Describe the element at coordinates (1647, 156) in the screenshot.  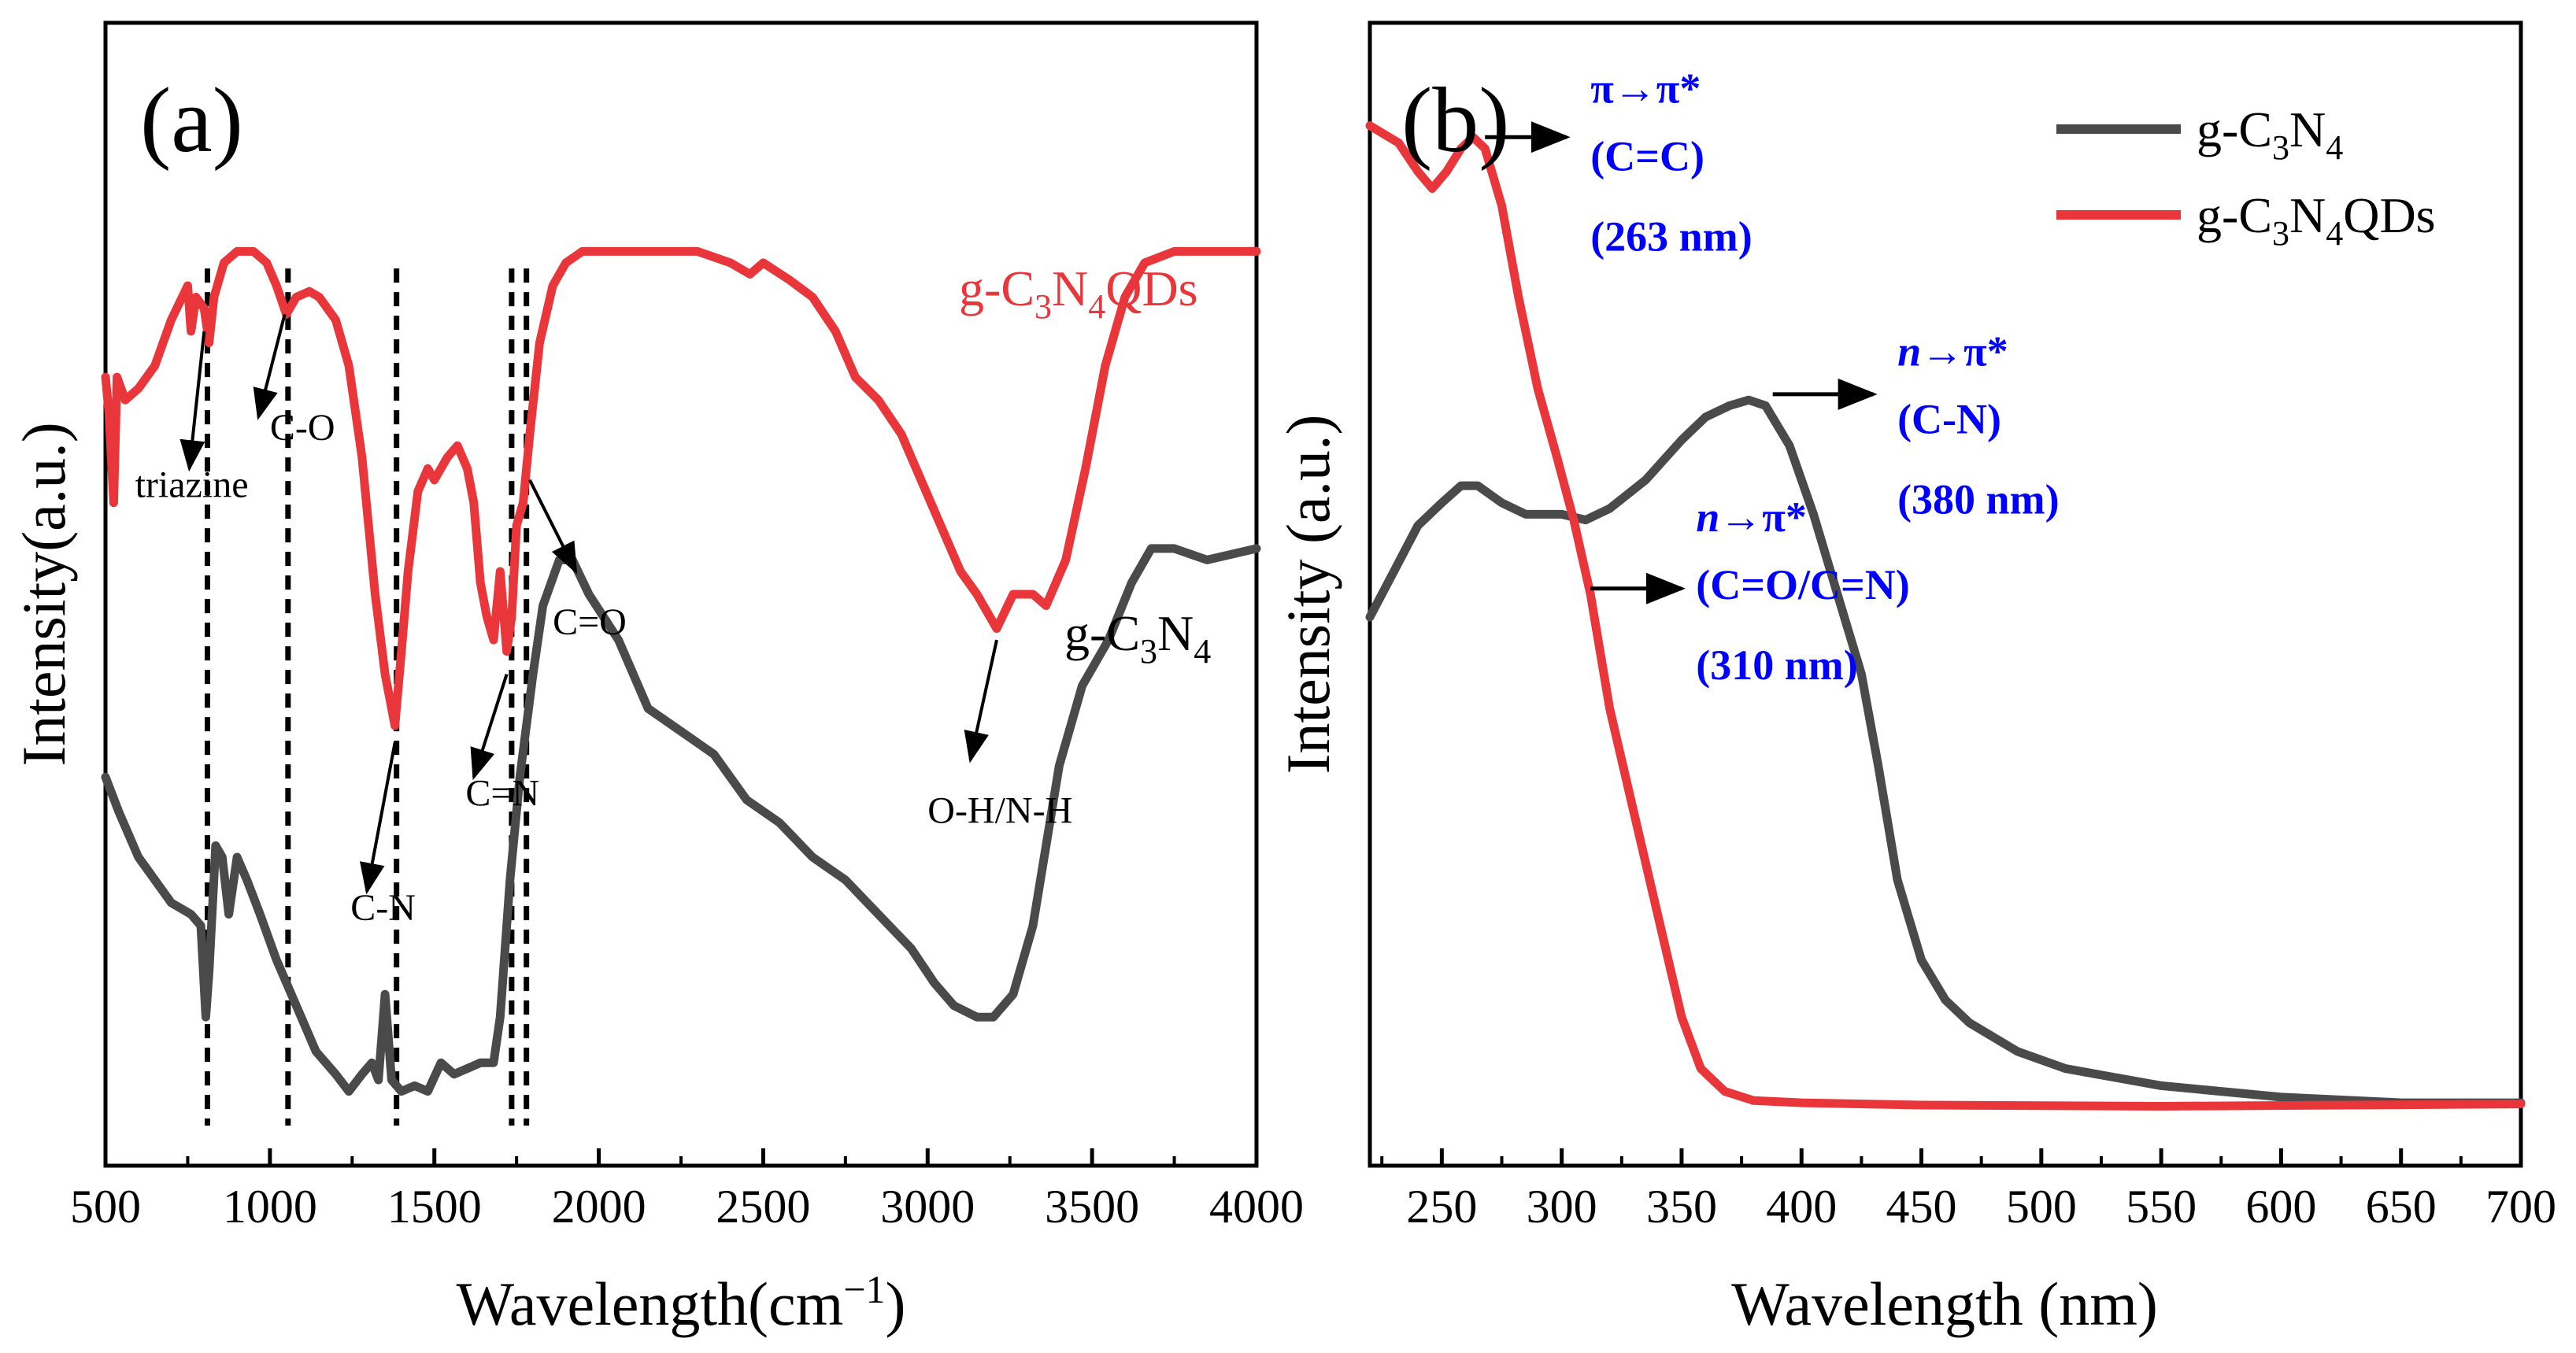
I see `bond-label: (C=C)` at that location.